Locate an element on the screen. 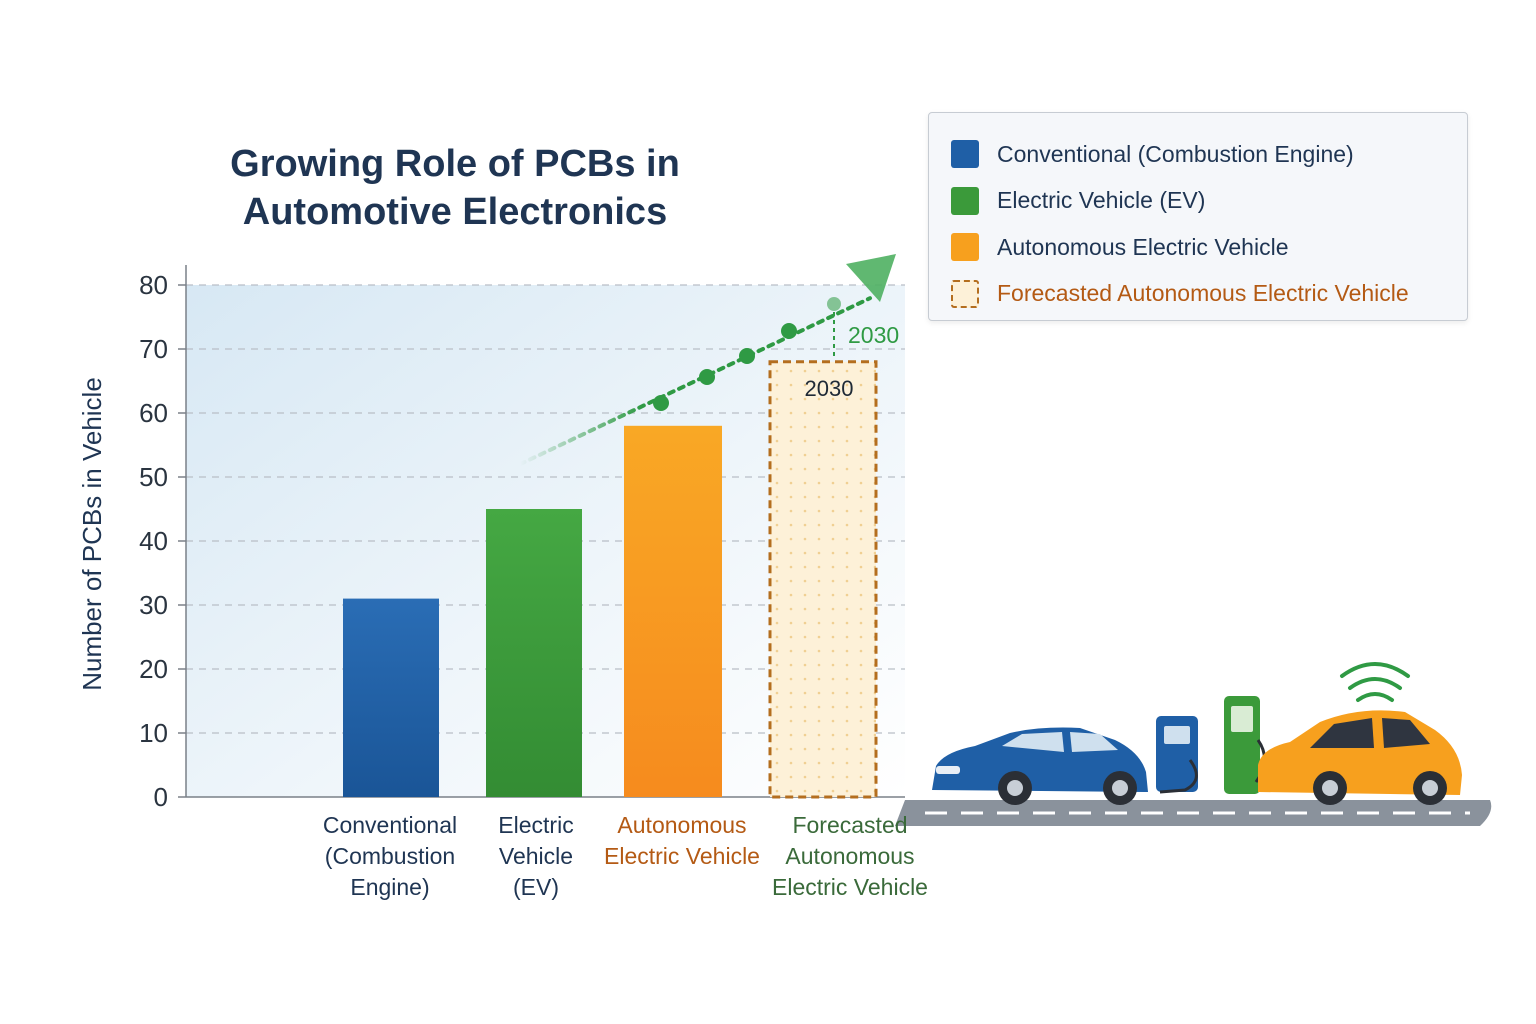 This screenshot has height=1024, width=1536. x-tick-label: Autonomous Electric Vehicle is located at coordinates (682, 841).